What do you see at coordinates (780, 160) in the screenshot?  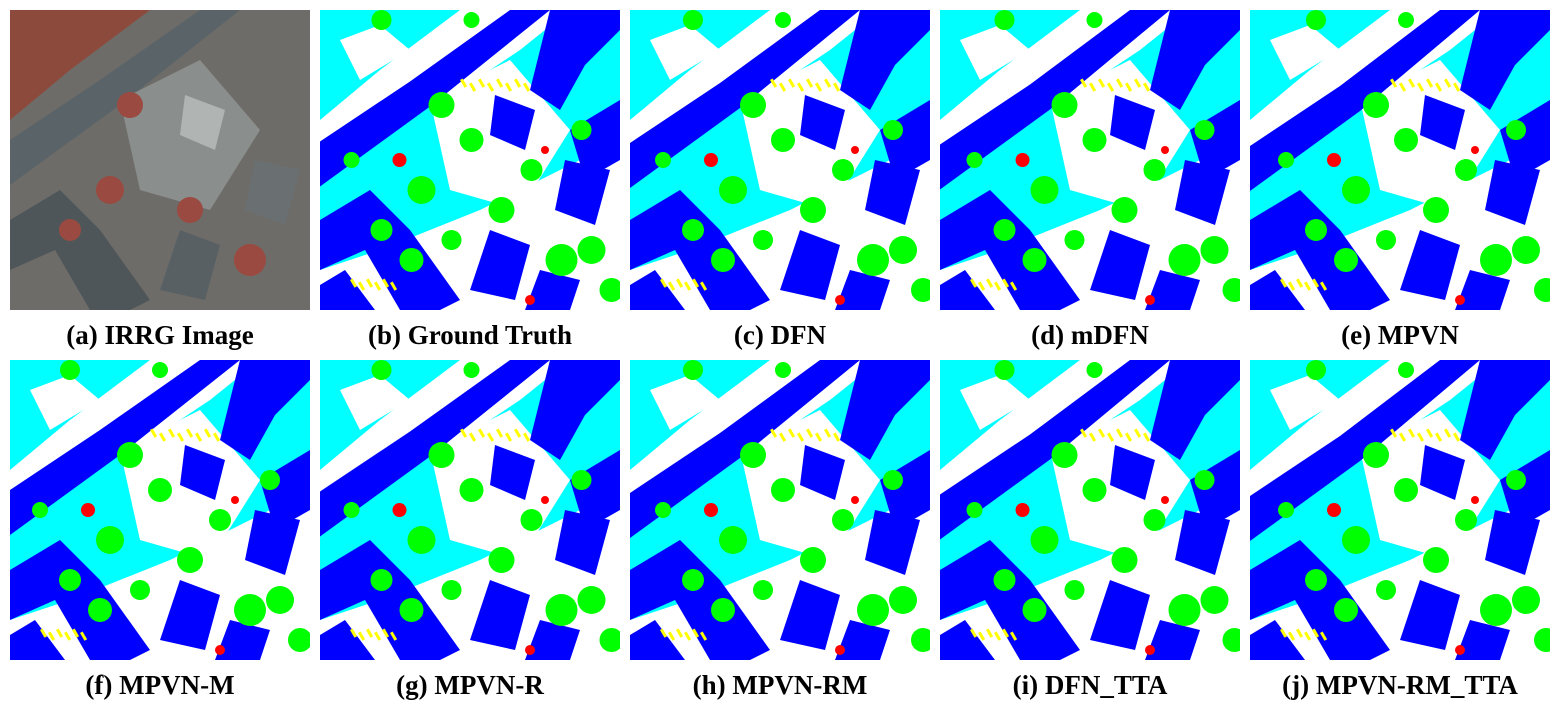 I see `panel-image-c` at bounding box center [780, 160].